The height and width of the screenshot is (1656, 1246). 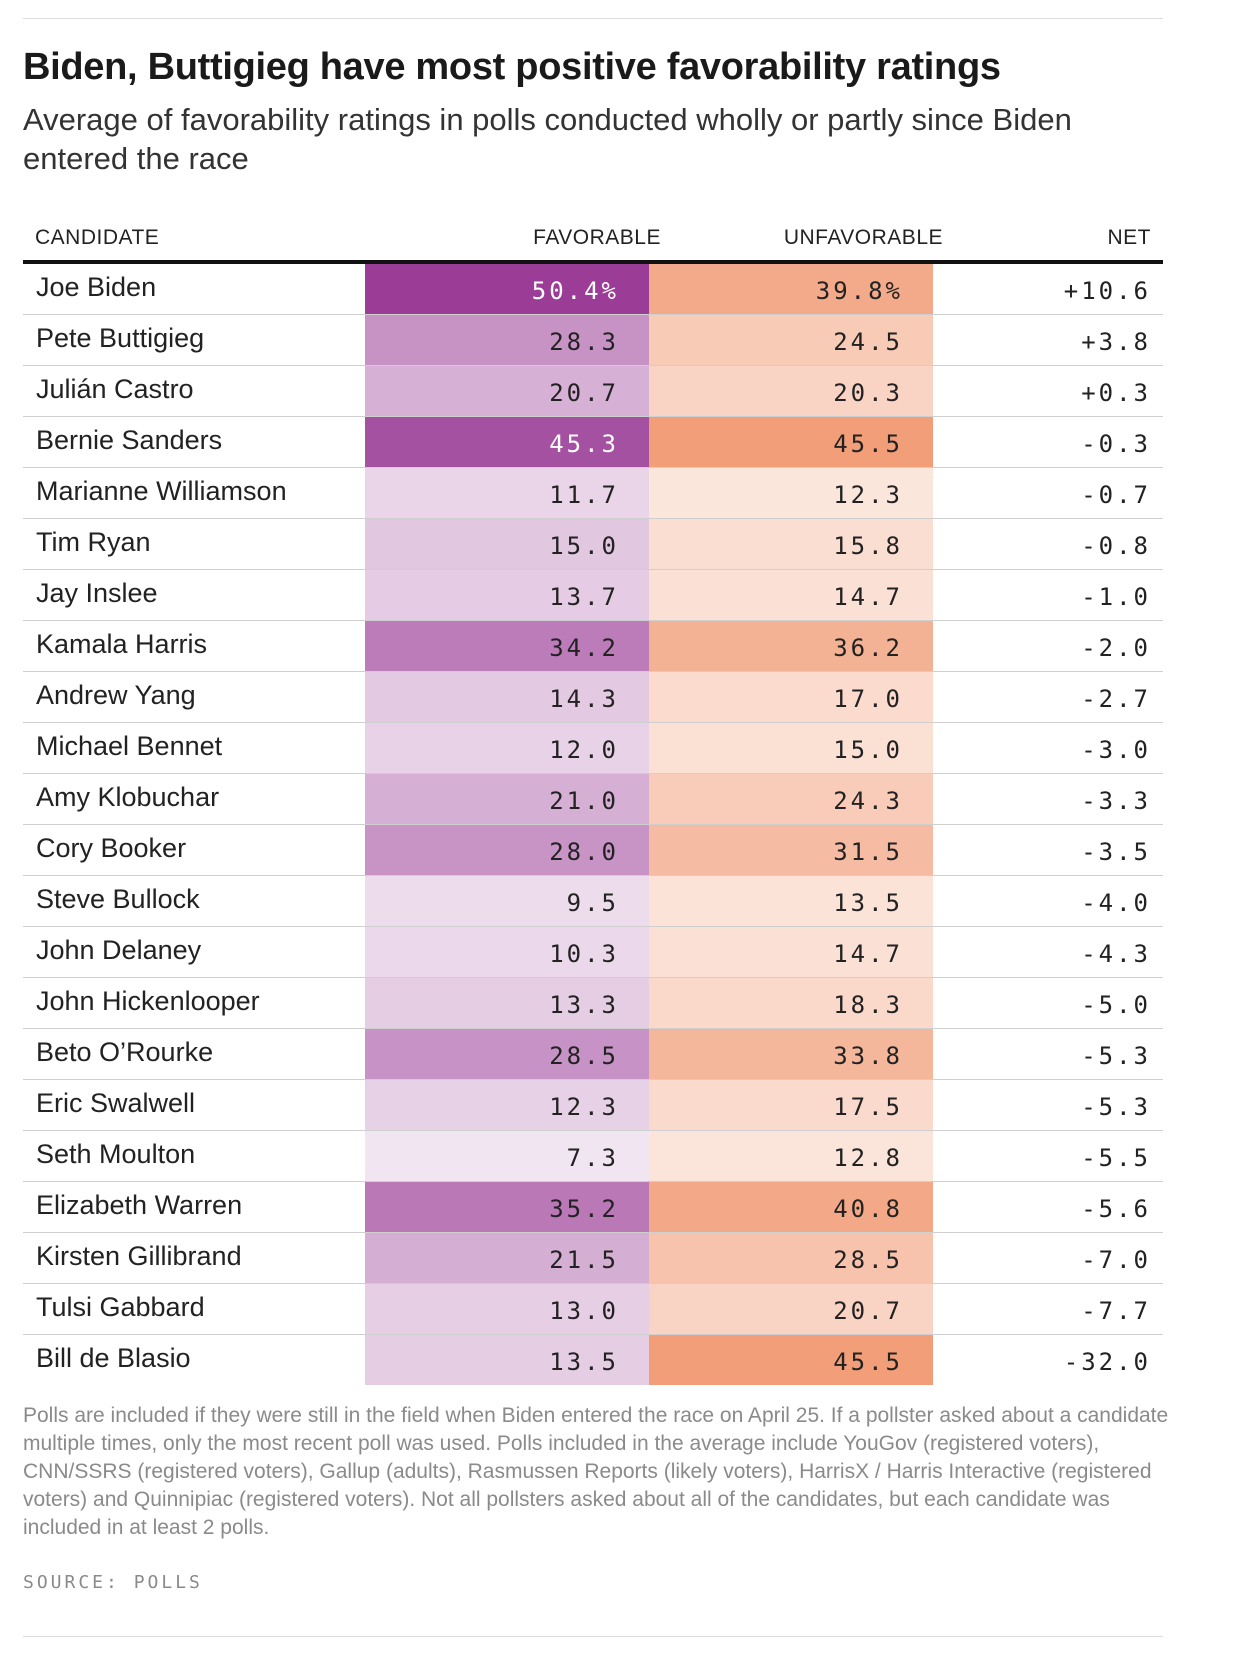 I want to click on favorable-cell: 35.2, so click(x=507, y=1207).